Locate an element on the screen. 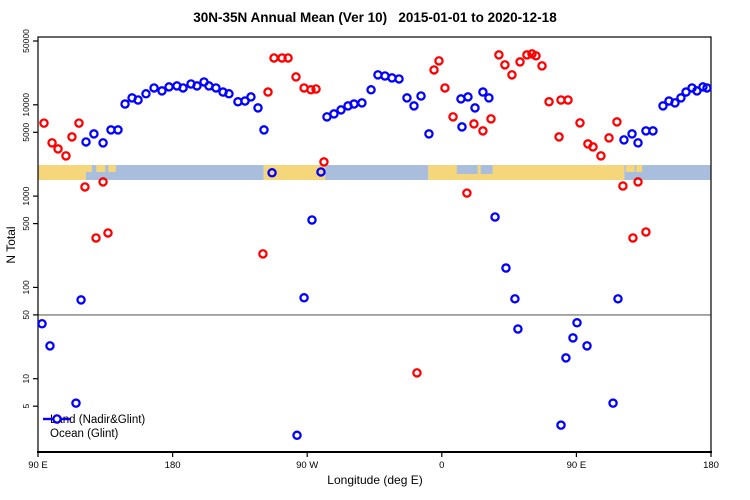 This screenshot has width=750, height=500. y-tick-label: 100 is located at coordinates (26, 287).